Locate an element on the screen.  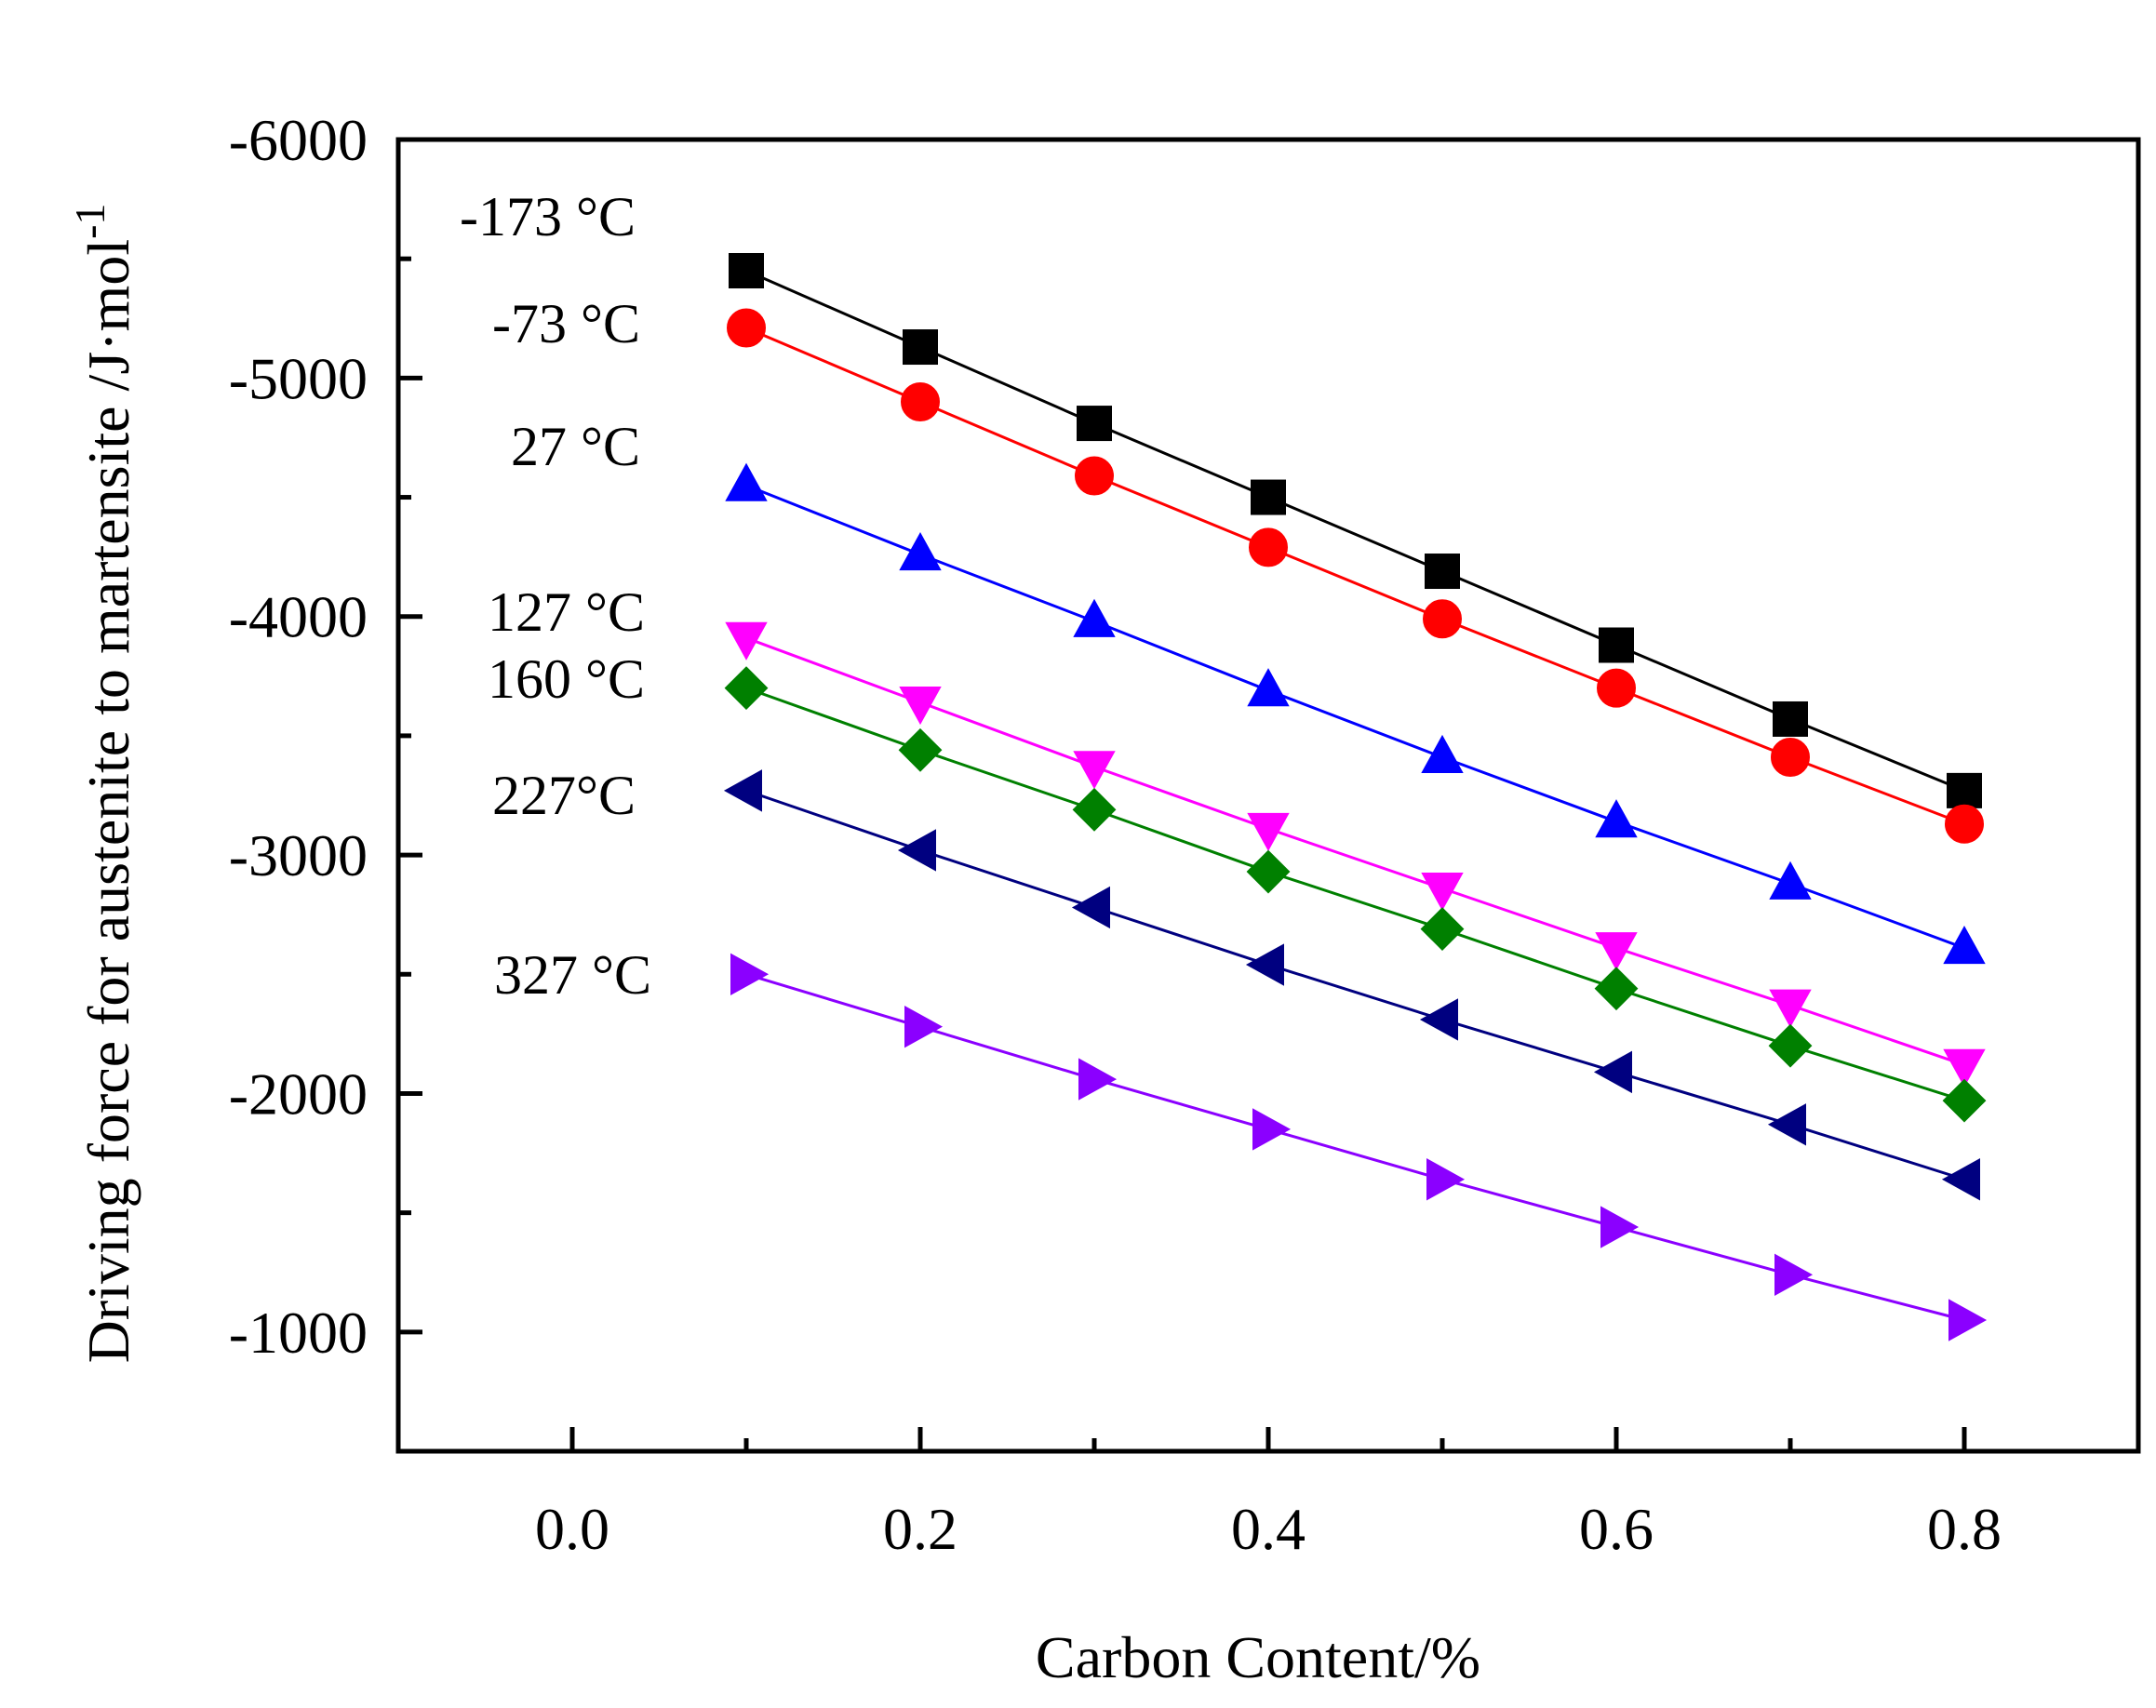
series-label-227-c: 227°C is located at coordinates (564, 795).